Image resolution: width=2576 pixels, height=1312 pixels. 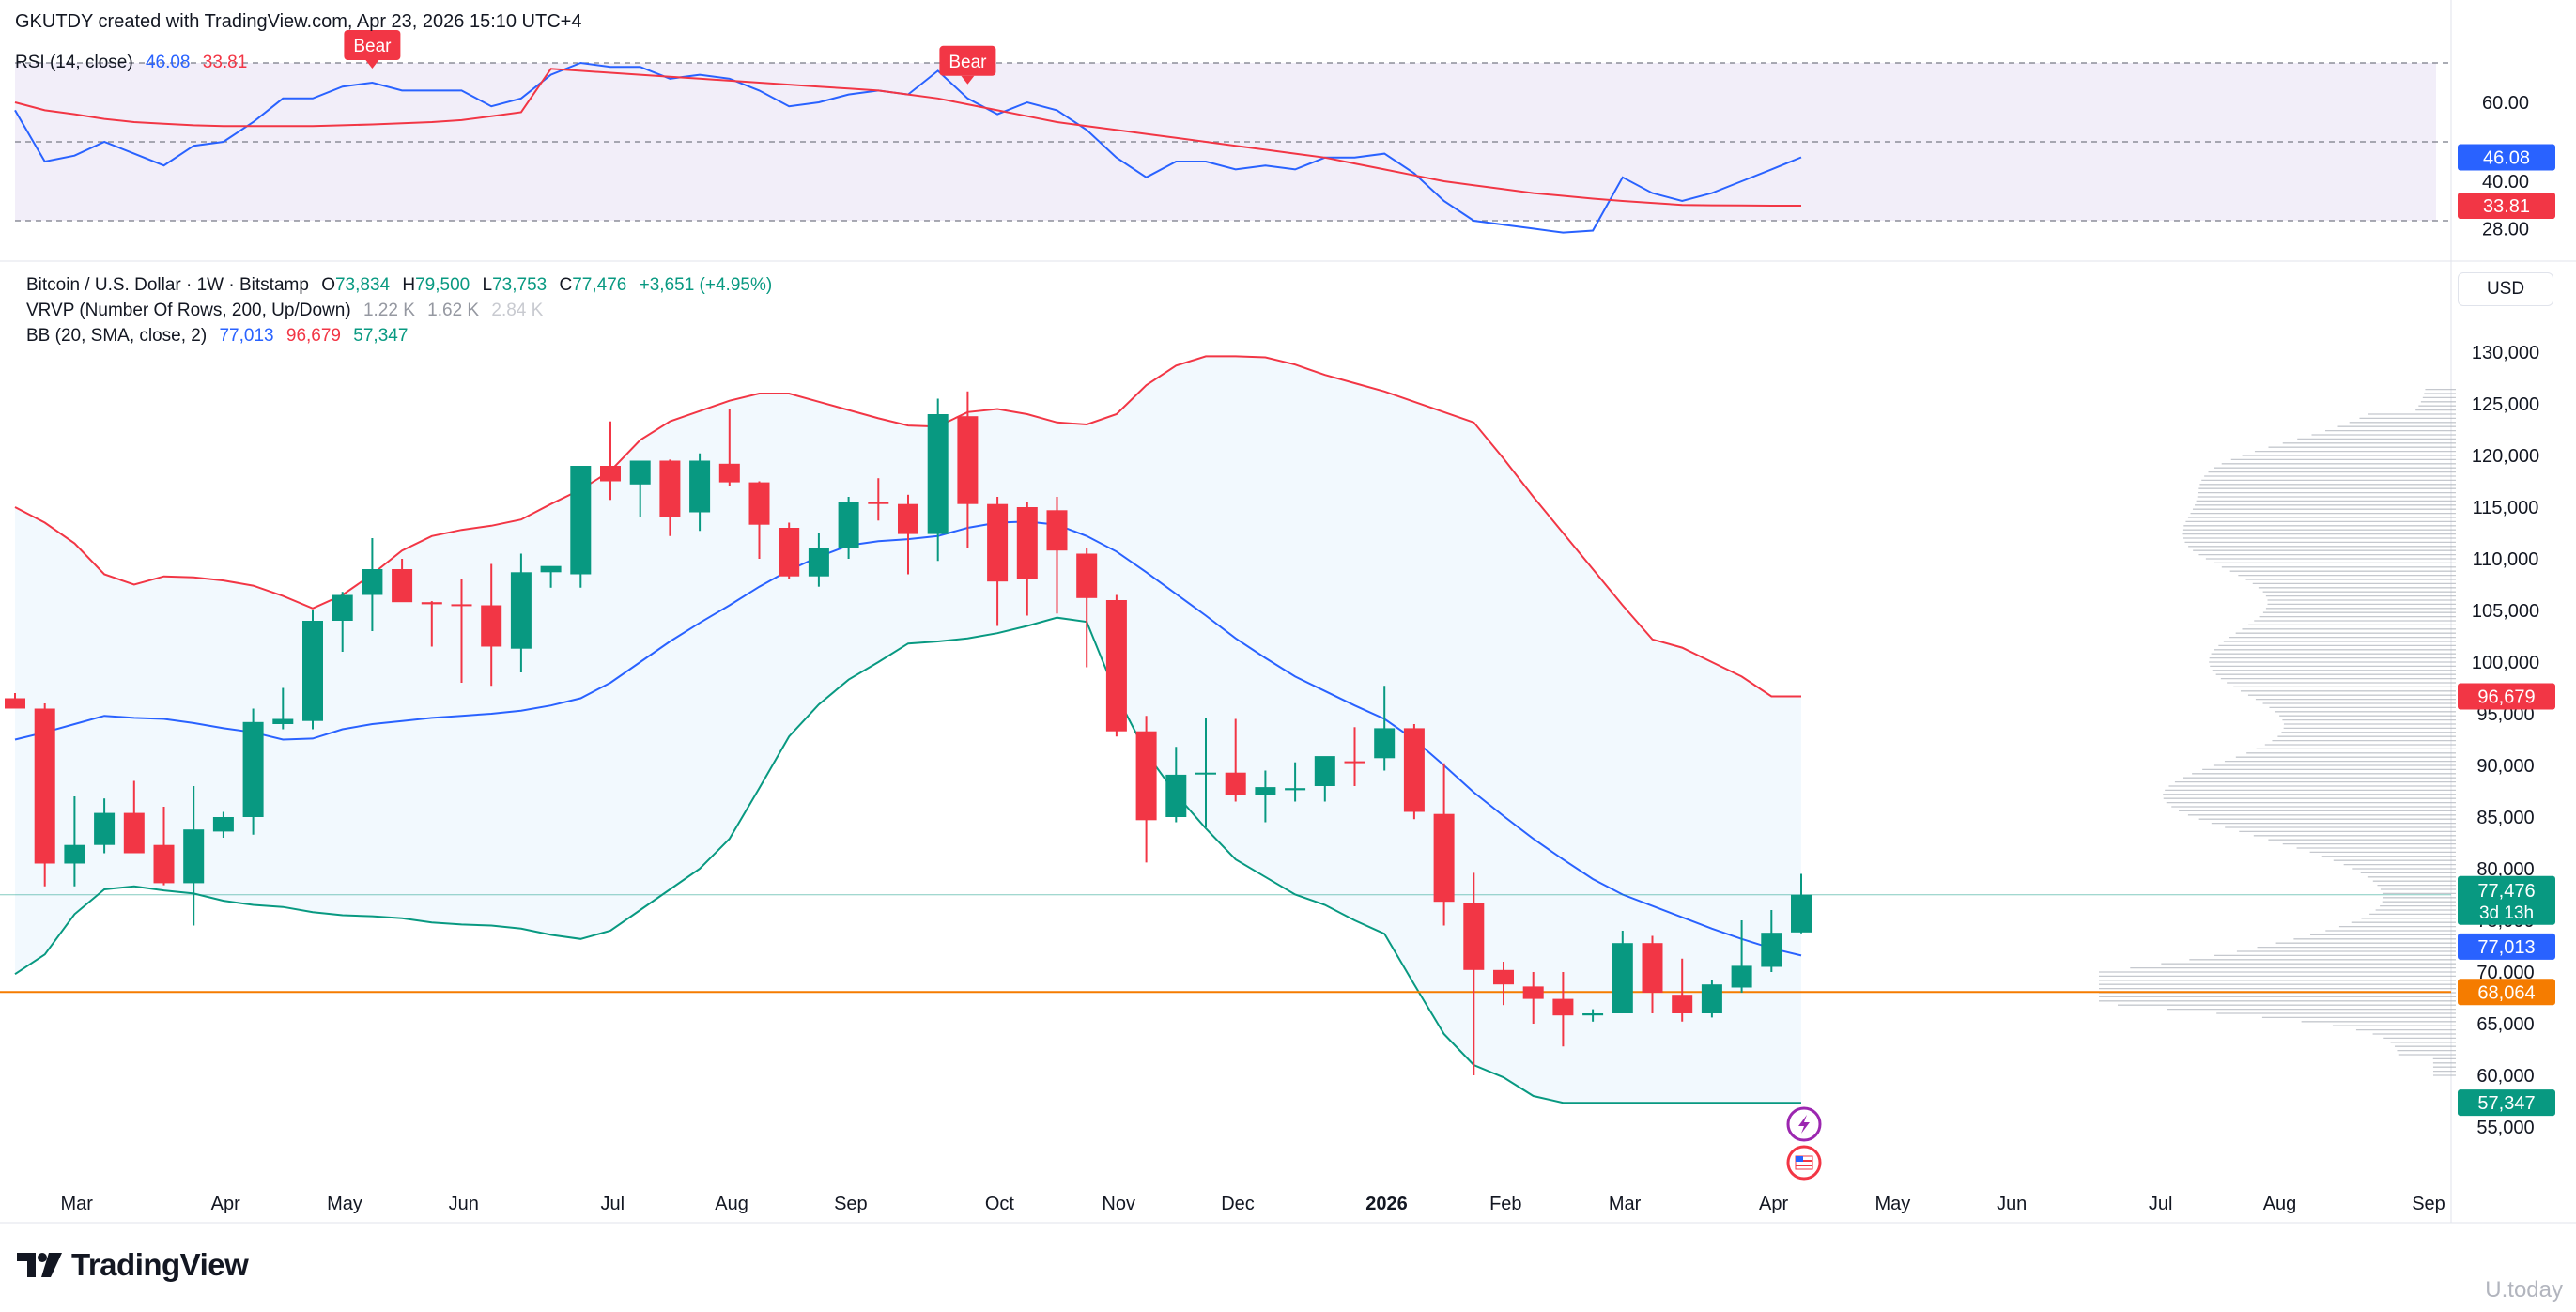 I want to click on bear-divergence-label: Bear, so click(x=968, y=65).